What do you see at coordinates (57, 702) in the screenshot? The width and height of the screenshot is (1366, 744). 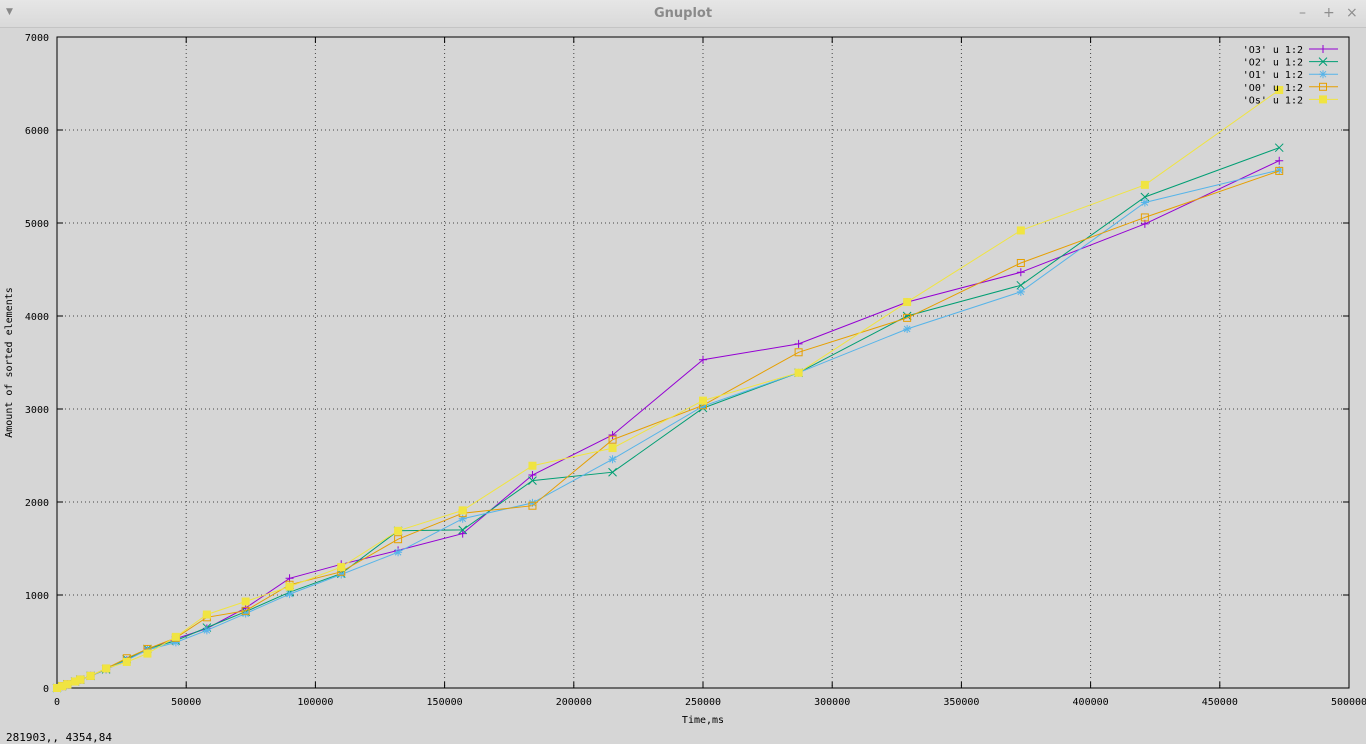 I see `x-tick-label: 0` at bounding box center [57, 702].